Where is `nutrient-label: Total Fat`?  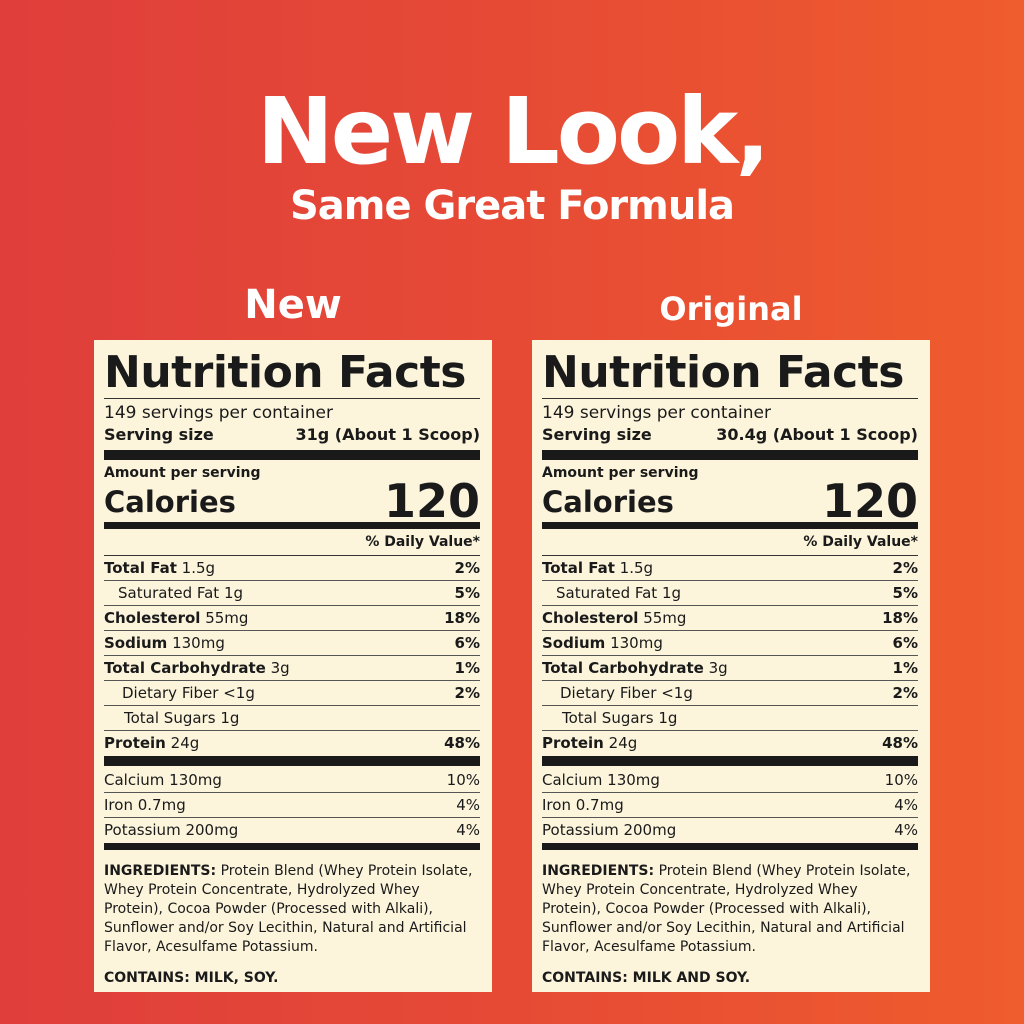 nutrient-label: Total Fat is located at coordinates (578, 568).